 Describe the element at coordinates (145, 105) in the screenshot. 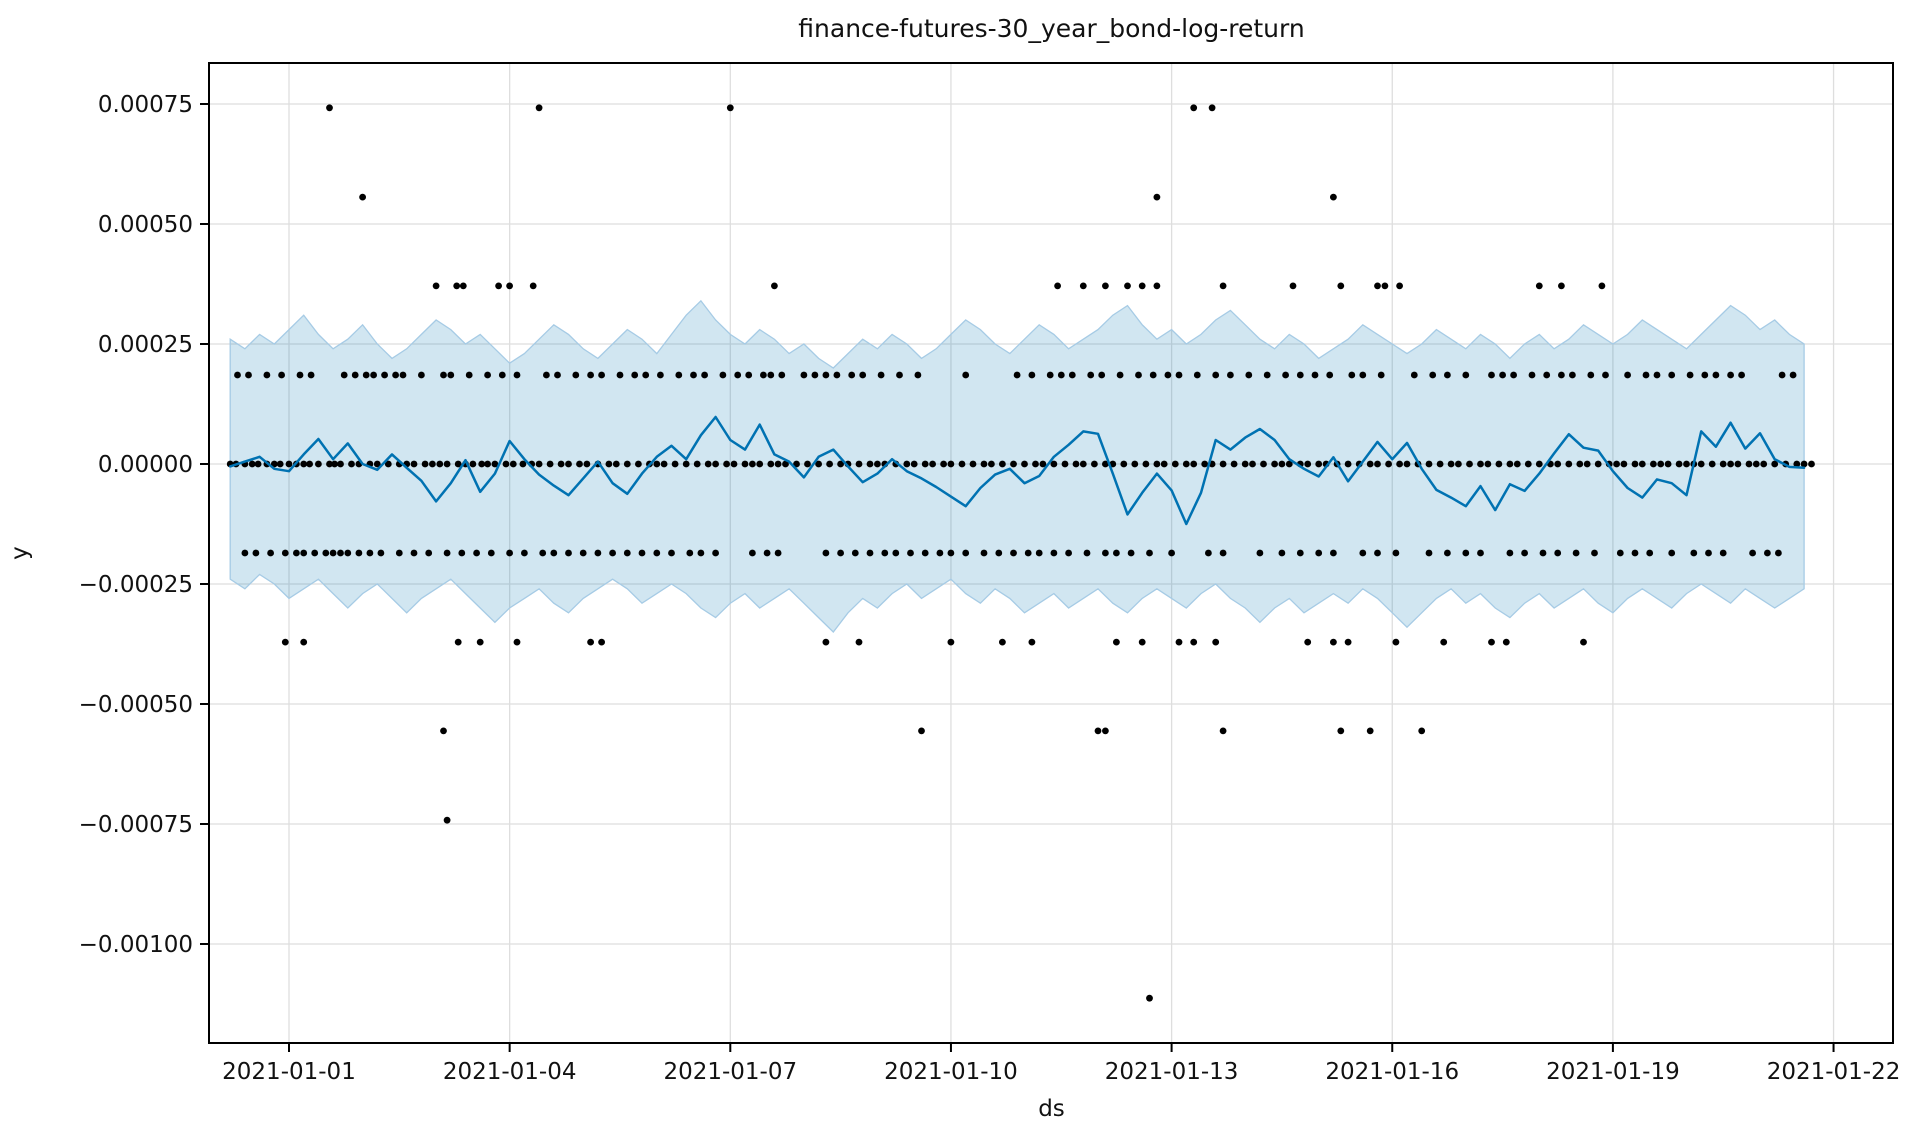

I see `y-tick-label: 0.00075` at that location.